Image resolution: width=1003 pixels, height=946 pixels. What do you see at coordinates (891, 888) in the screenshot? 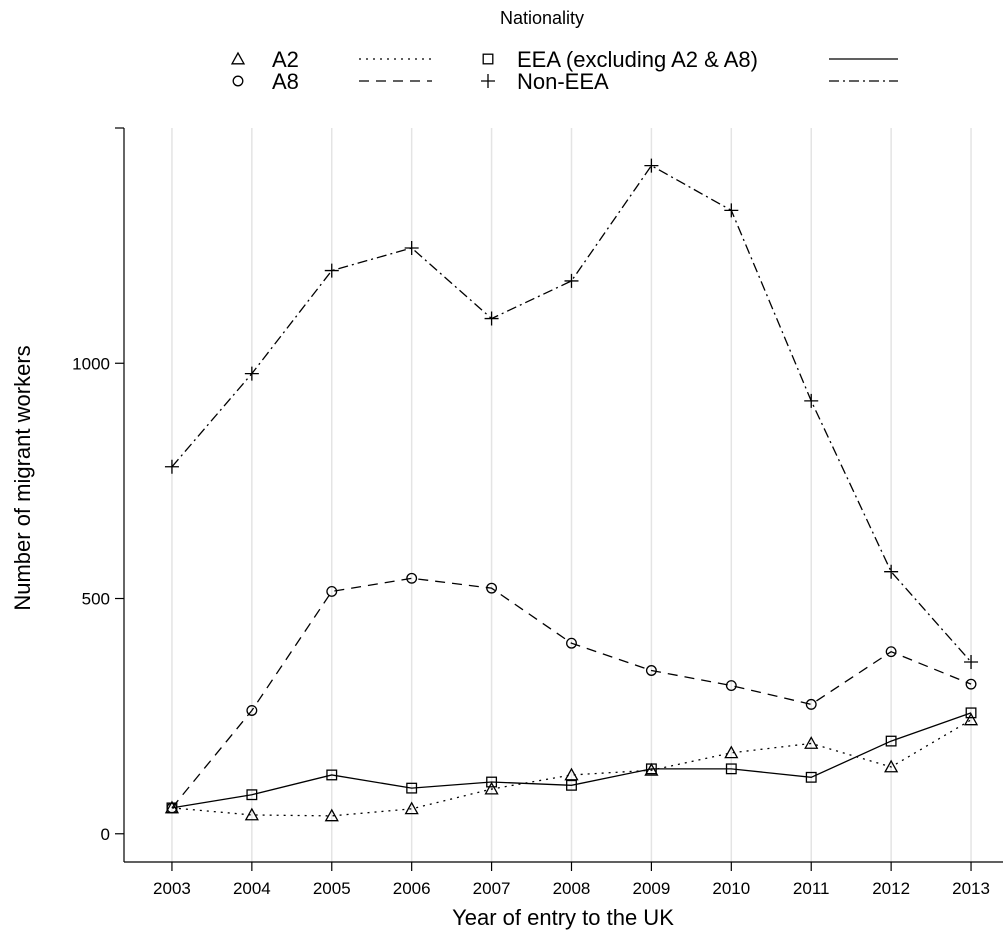
I see `x-tick-label: 2012` at bounding box center [891, 888].